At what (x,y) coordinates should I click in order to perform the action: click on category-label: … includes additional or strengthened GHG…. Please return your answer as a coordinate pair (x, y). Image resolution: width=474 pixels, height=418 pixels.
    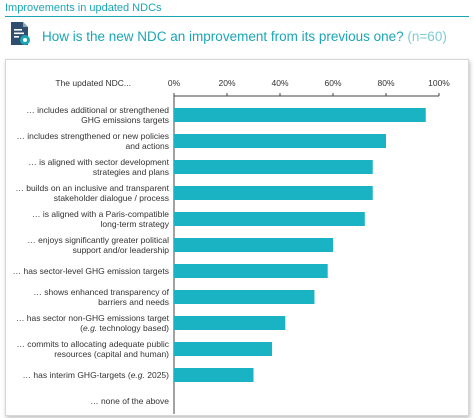
    Looking at the image, I should click on (97, 115).